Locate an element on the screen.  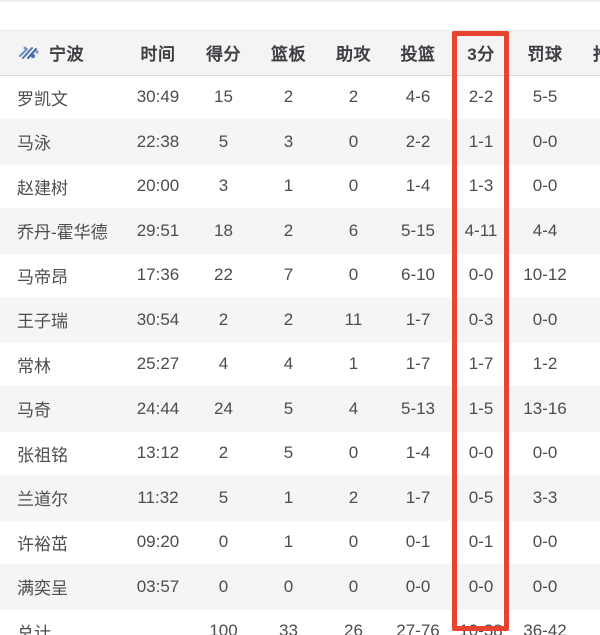
table-row: 马帝昂 17:36 22 7 0 6-10 0-0 10-12 is located at coordinates (300, 275).